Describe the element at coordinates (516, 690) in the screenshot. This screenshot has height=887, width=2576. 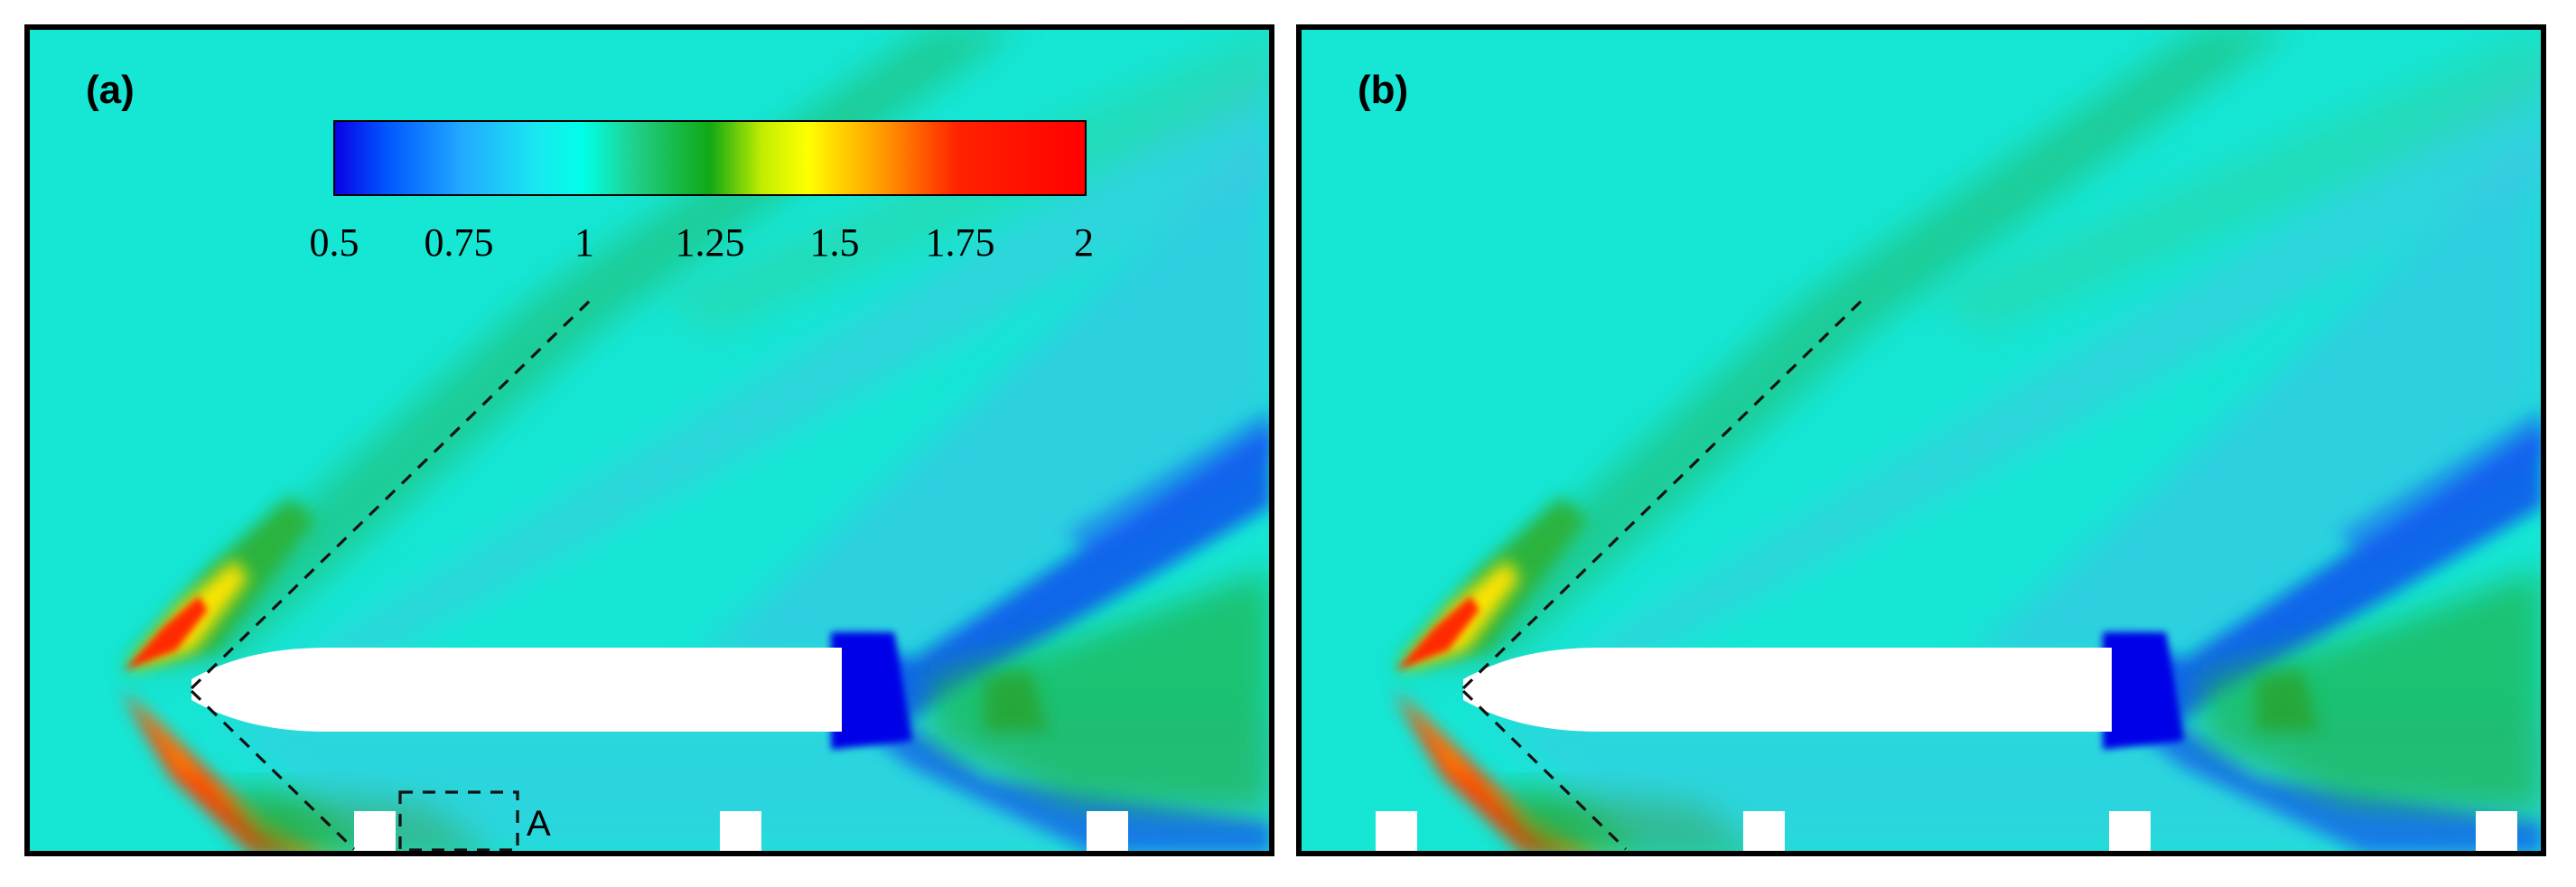
I see `projectile-body-a` at that location.